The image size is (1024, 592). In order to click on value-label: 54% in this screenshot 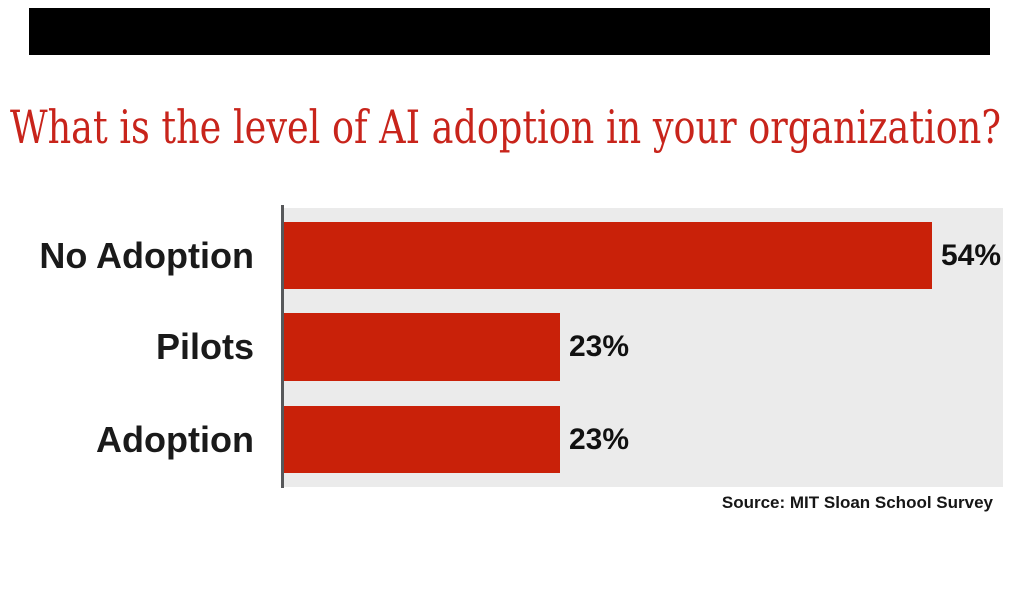, I will do `click(971, 255)`.